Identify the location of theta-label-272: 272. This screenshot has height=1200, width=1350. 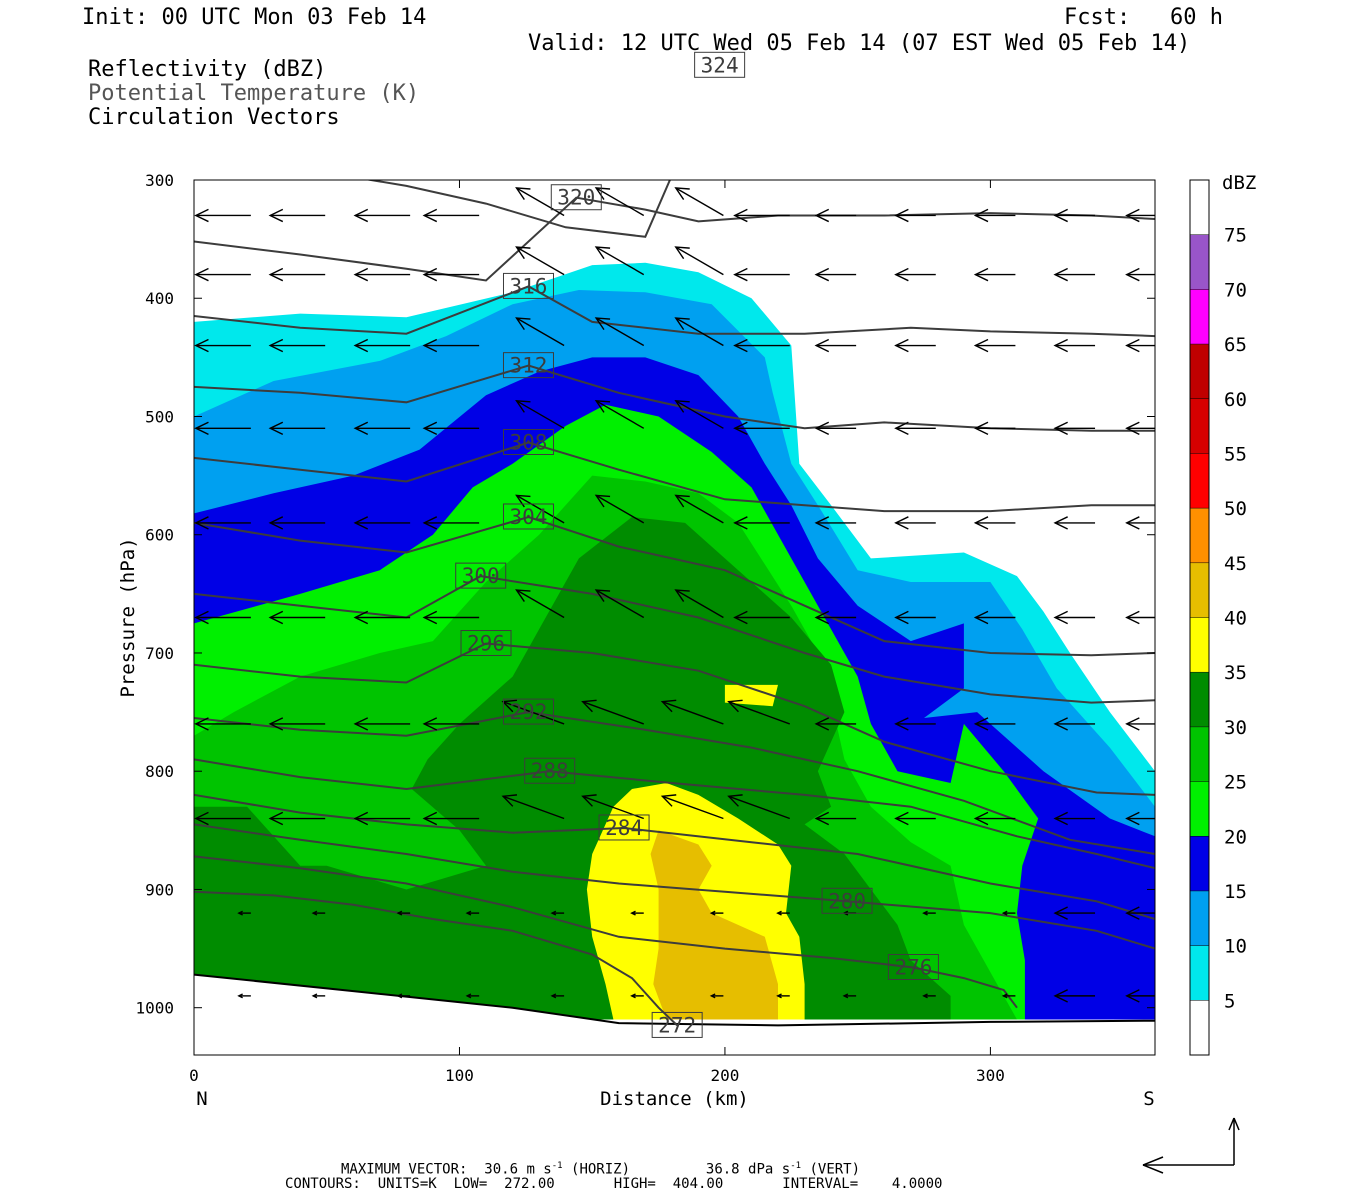
(677, 1025).